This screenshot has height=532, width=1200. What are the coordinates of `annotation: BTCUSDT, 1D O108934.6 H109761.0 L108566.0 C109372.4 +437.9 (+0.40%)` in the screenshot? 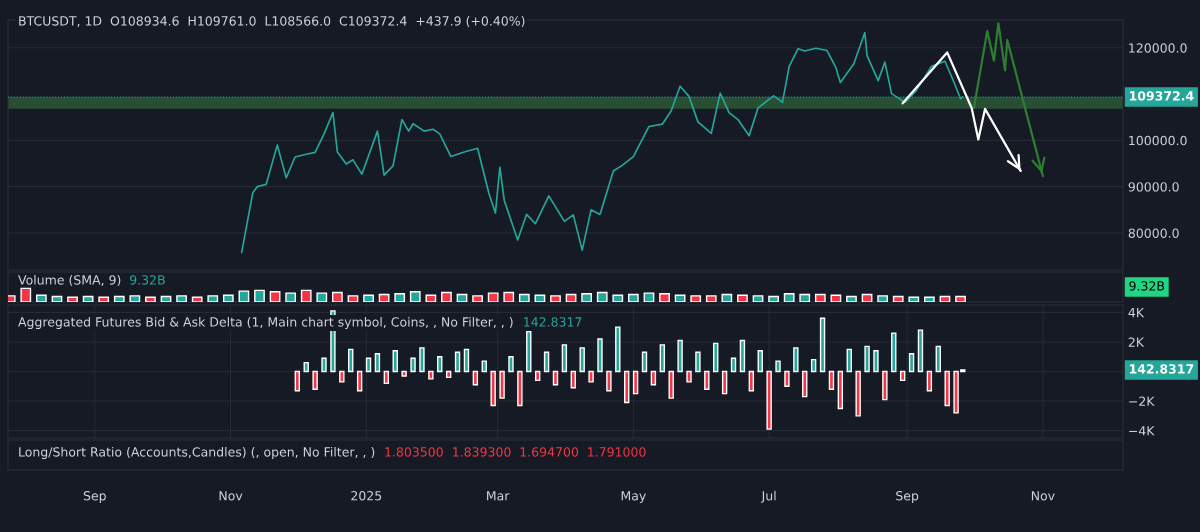 It's located at (272, 21).